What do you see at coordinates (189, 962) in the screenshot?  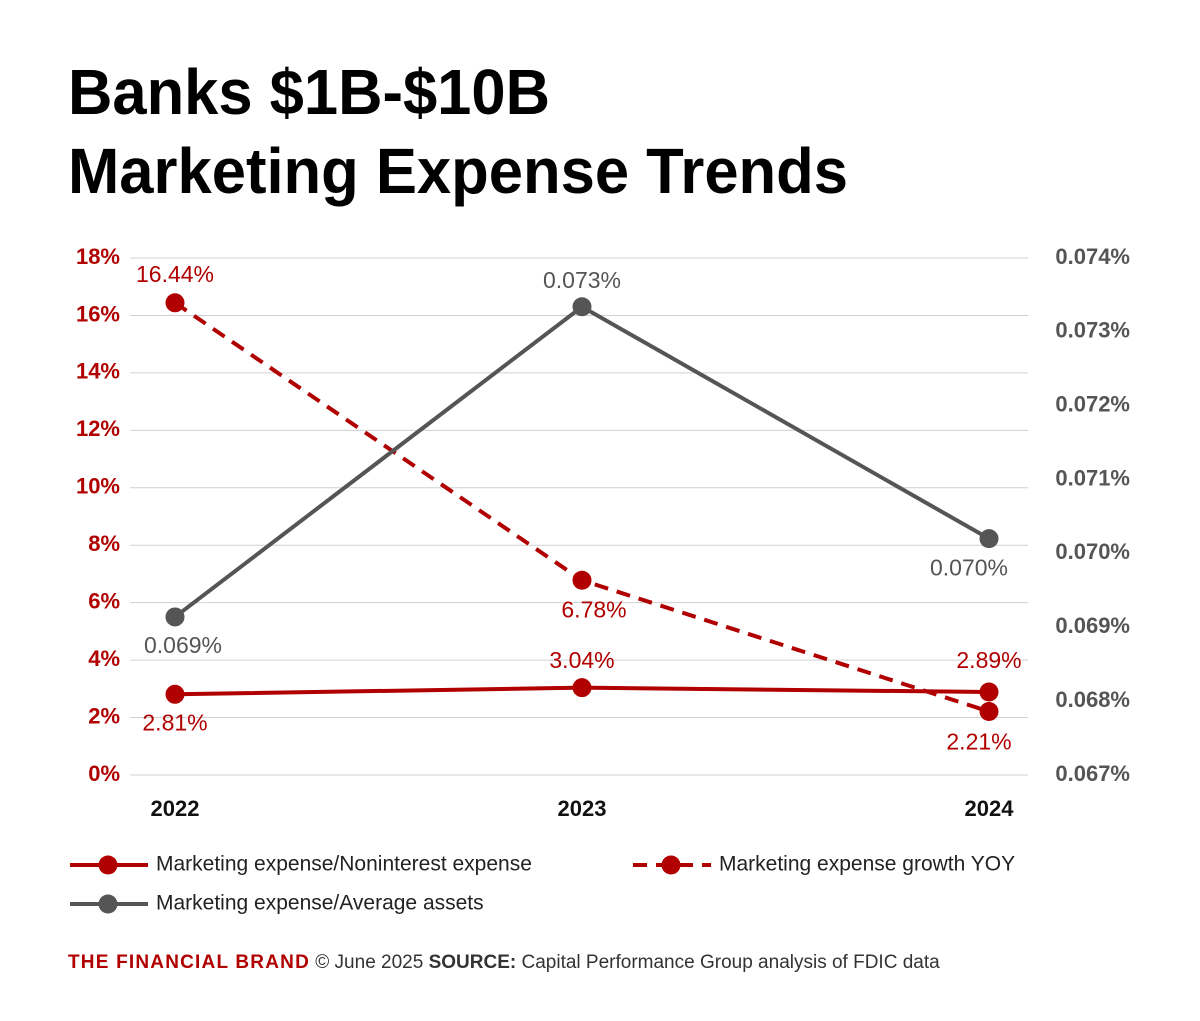 I see `footer-brand: THE FINANCIAL BRAND` at bounding box center [189, 962].